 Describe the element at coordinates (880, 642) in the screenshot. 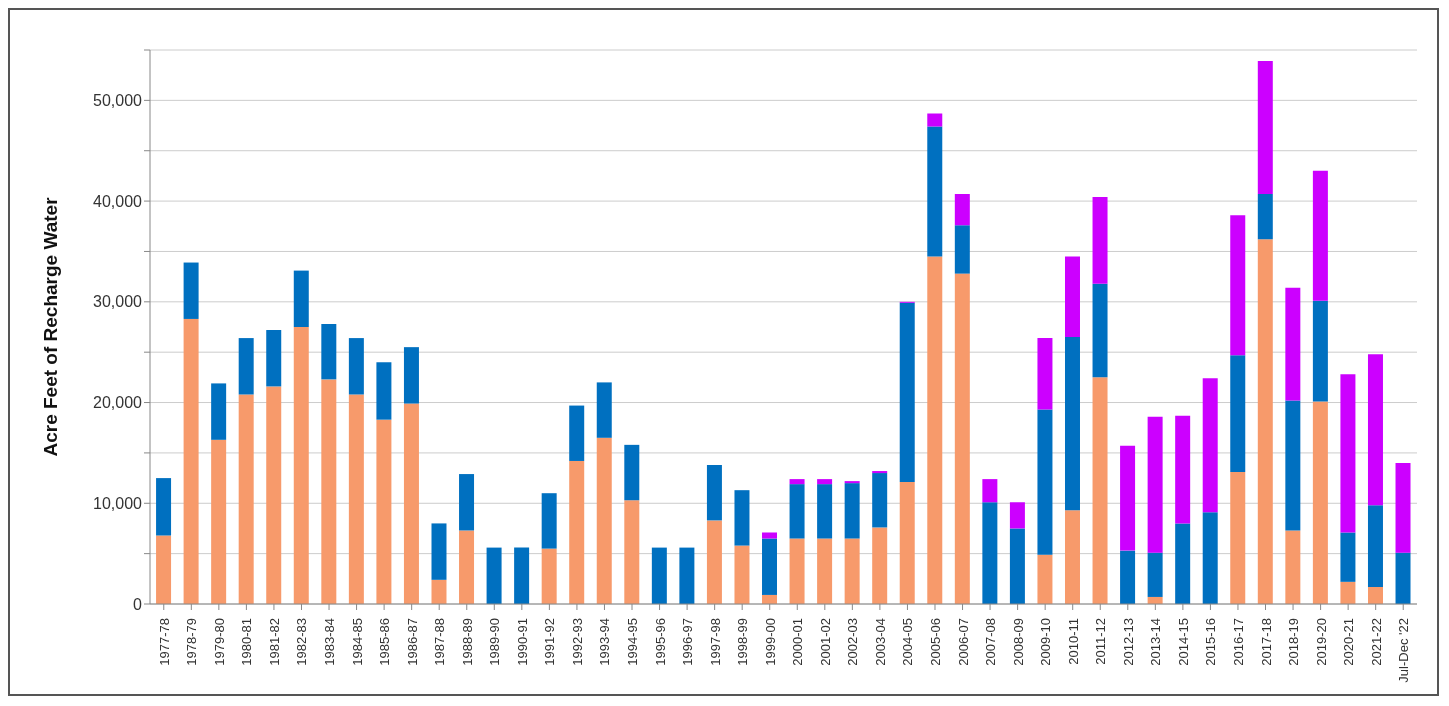

I see `x-tick-label: 2003-04` at that location.